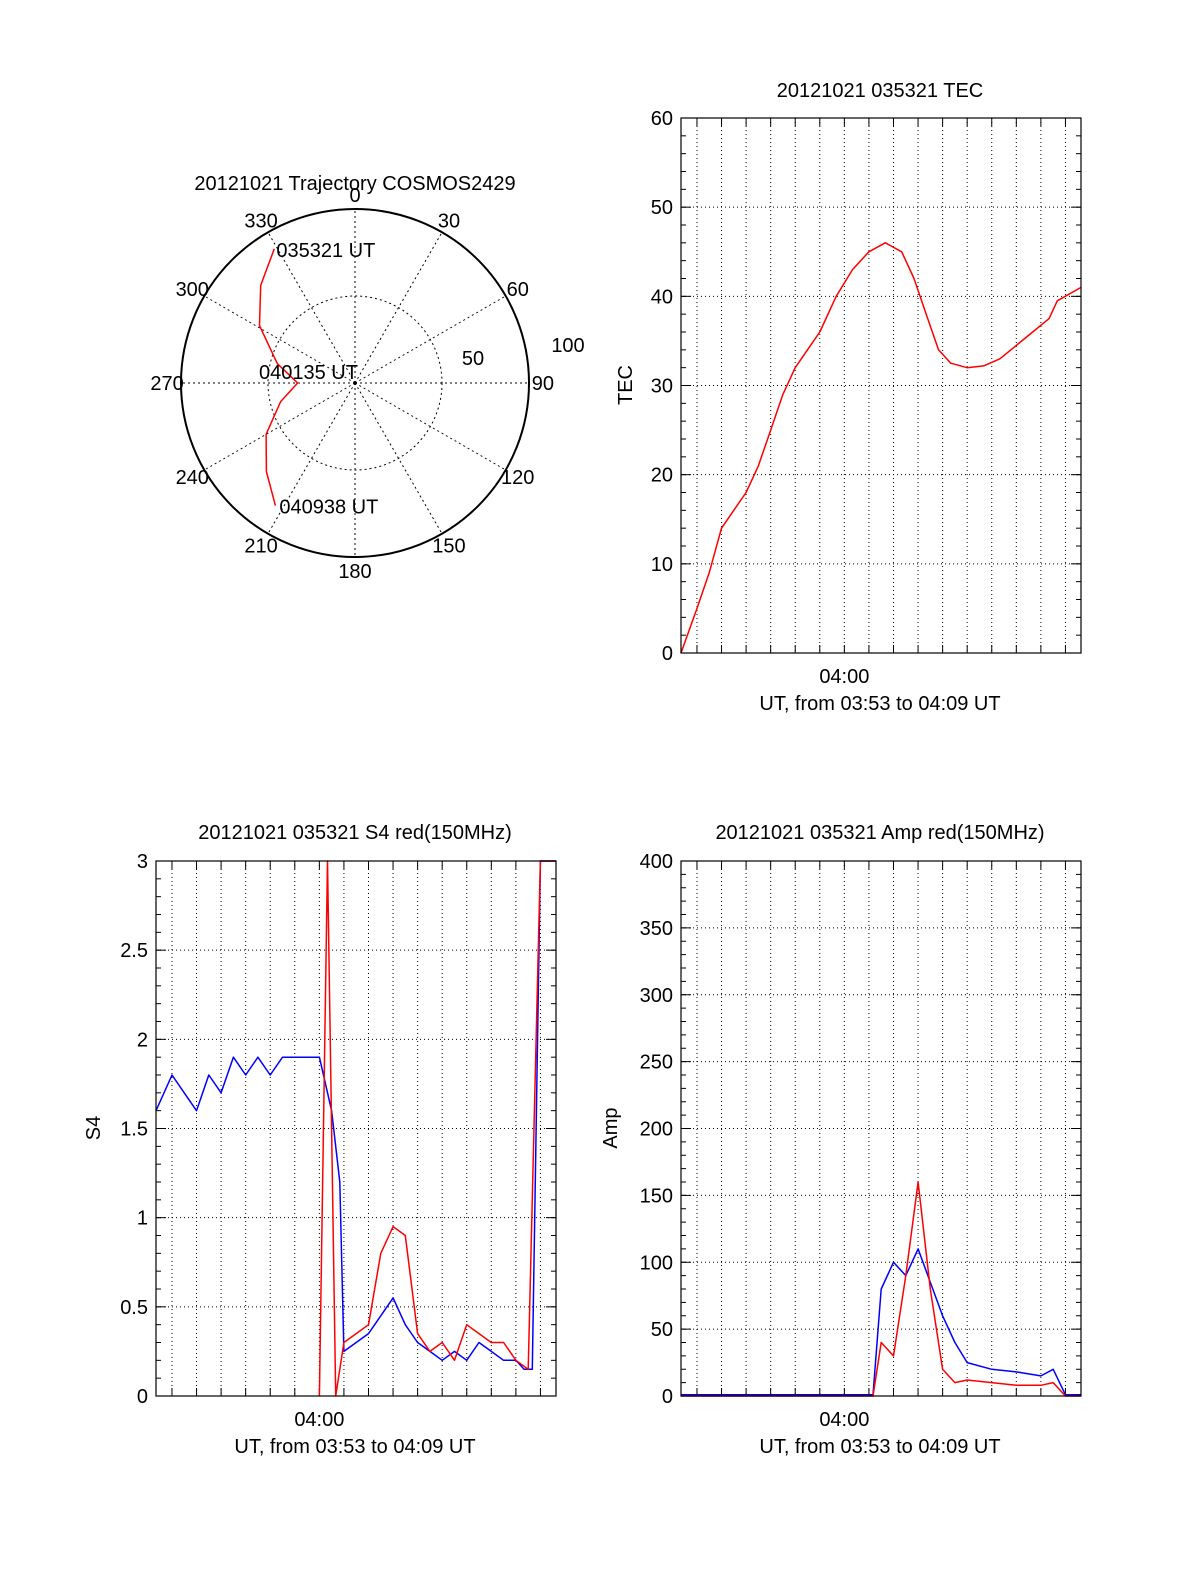 The height and width of the screenshot is (1575, 1200). I want to click on polar-angle-label: 180, so click(354, 572).